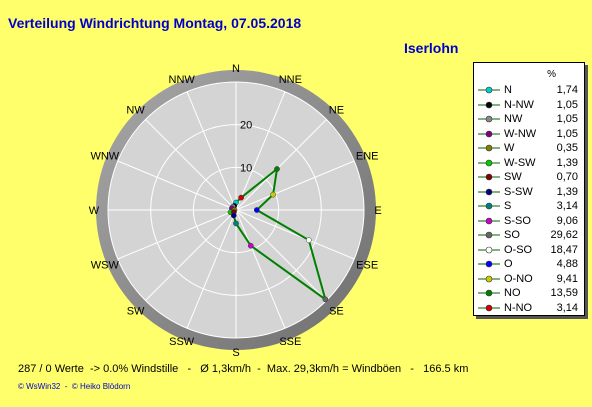 The width and height of the screenshot is (592, 407). Describe the element at coordinates (236, 69) in the screenshot. I see `direction-label: N` at that location.